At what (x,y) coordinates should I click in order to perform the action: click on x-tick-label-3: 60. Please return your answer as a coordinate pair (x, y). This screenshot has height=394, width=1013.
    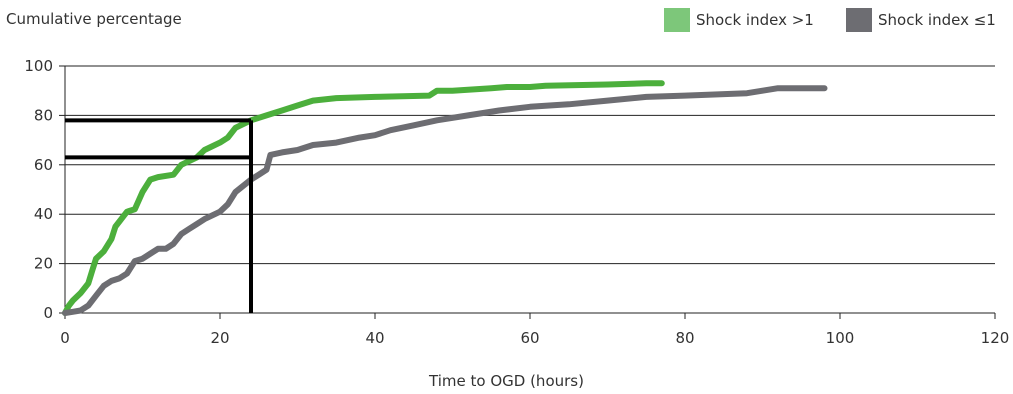
    Looking at the image, I should click on (529, 338).